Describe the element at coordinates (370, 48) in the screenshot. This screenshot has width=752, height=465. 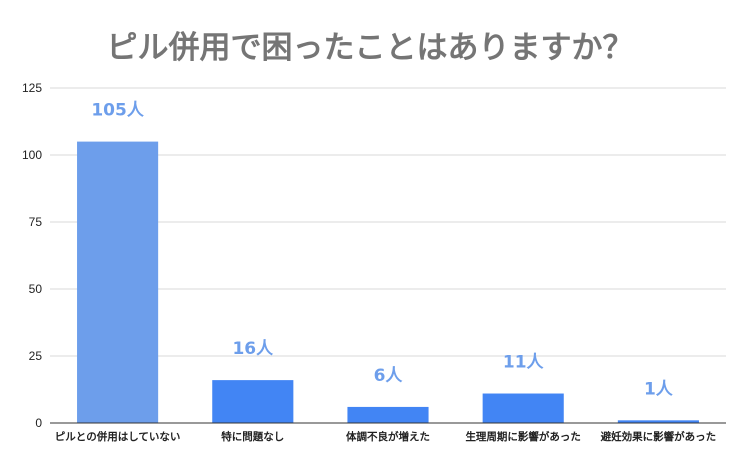
I see `chart-title: ピル併用で困ったことはありますか？` at that location.